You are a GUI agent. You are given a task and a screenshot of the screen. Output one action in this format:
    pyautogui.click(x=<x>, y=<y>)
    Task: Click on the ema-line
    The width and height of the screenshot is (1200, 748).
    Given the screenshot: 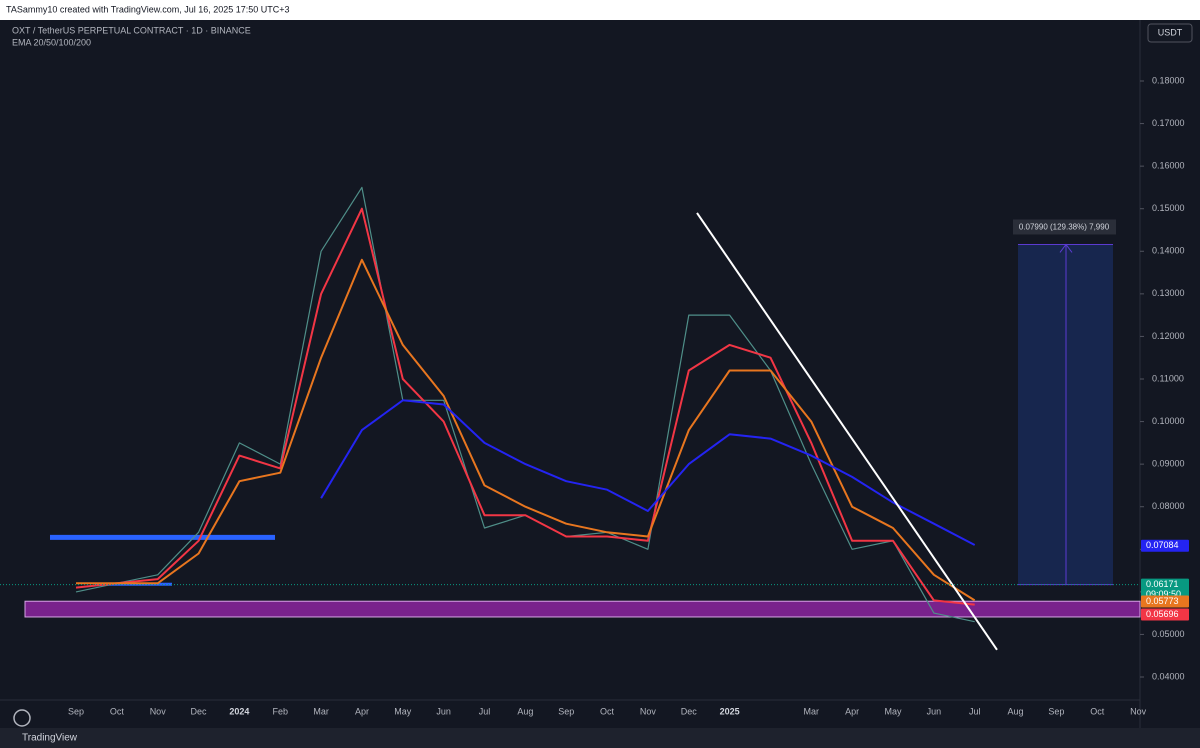 What is the action you would take?
    pyautogui.click(x=648, y=472)
    